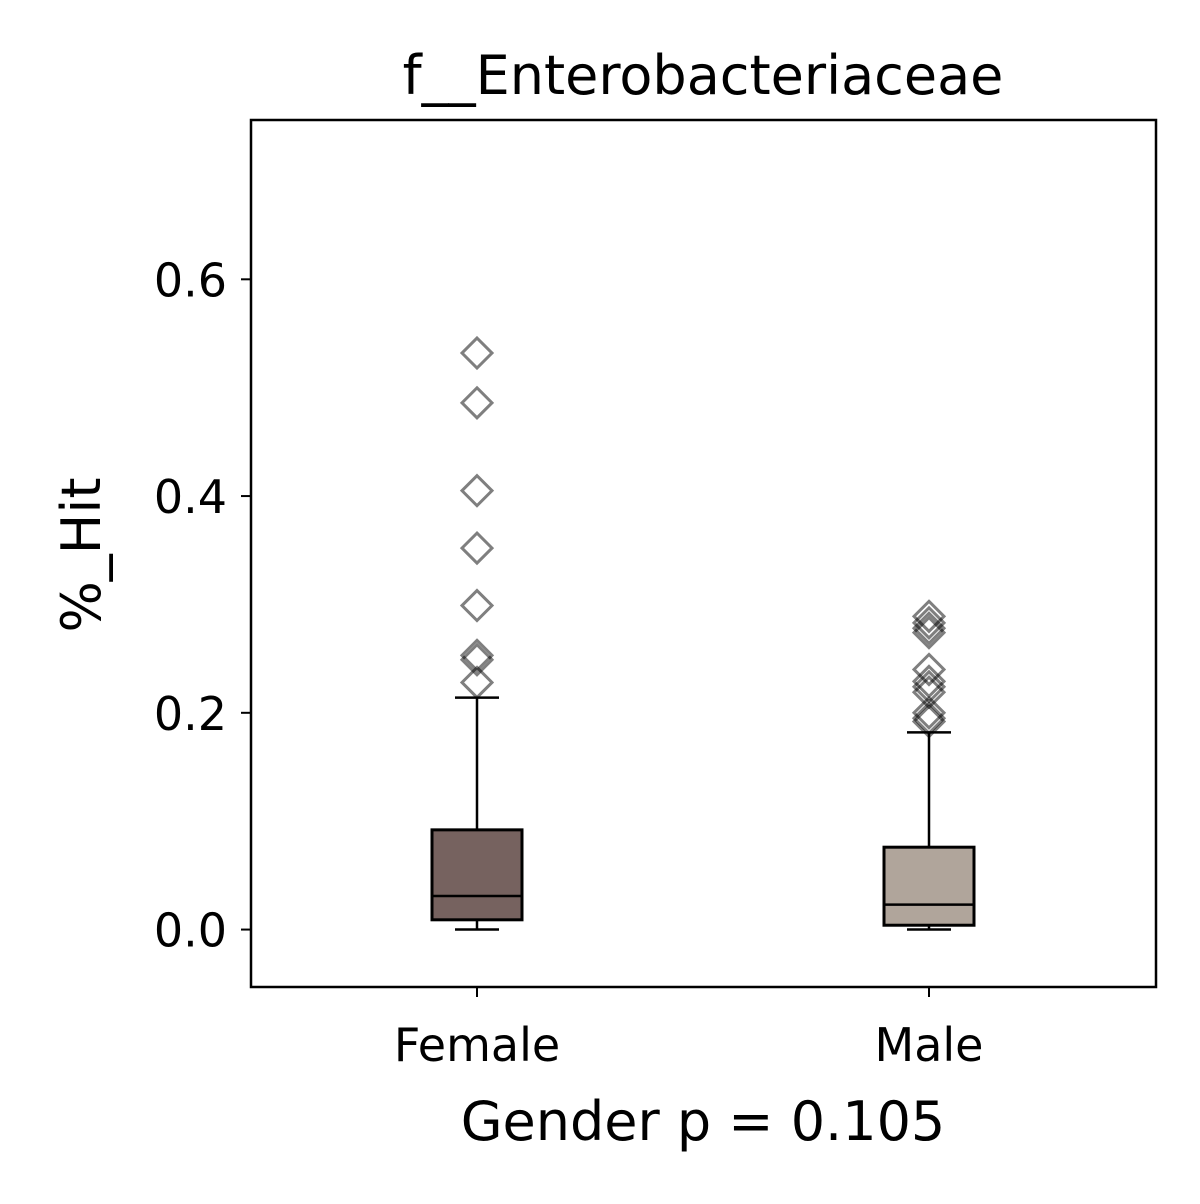 The width and height of the screenshot is (1200, 1204). Describe the element at coordinates (929, 765) in the screenshot. I see `box-male` at that location.